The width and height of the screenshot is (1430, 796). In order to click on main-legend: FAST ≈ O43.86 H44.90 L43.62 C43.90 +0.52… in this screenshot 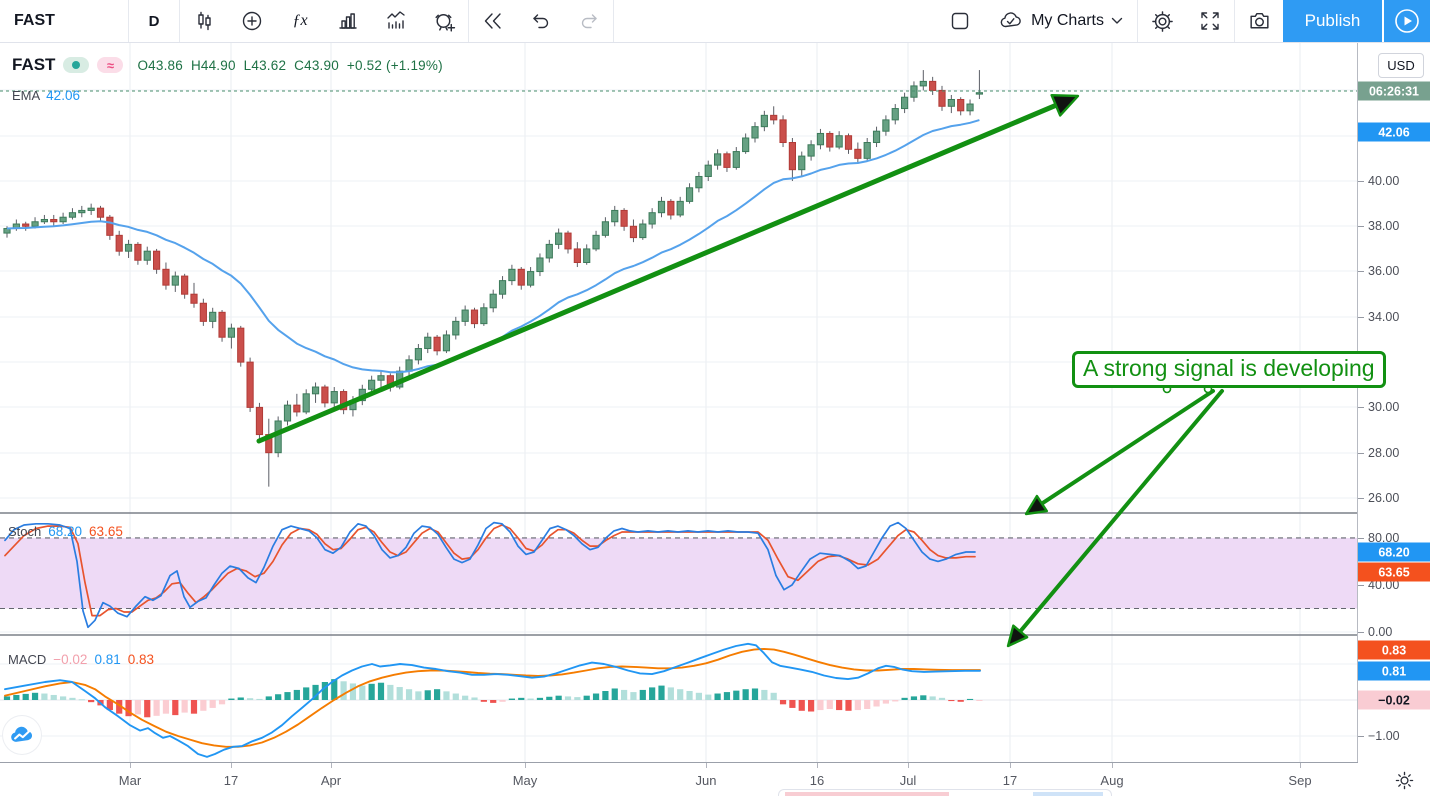, I will do `click(227, 65)`.